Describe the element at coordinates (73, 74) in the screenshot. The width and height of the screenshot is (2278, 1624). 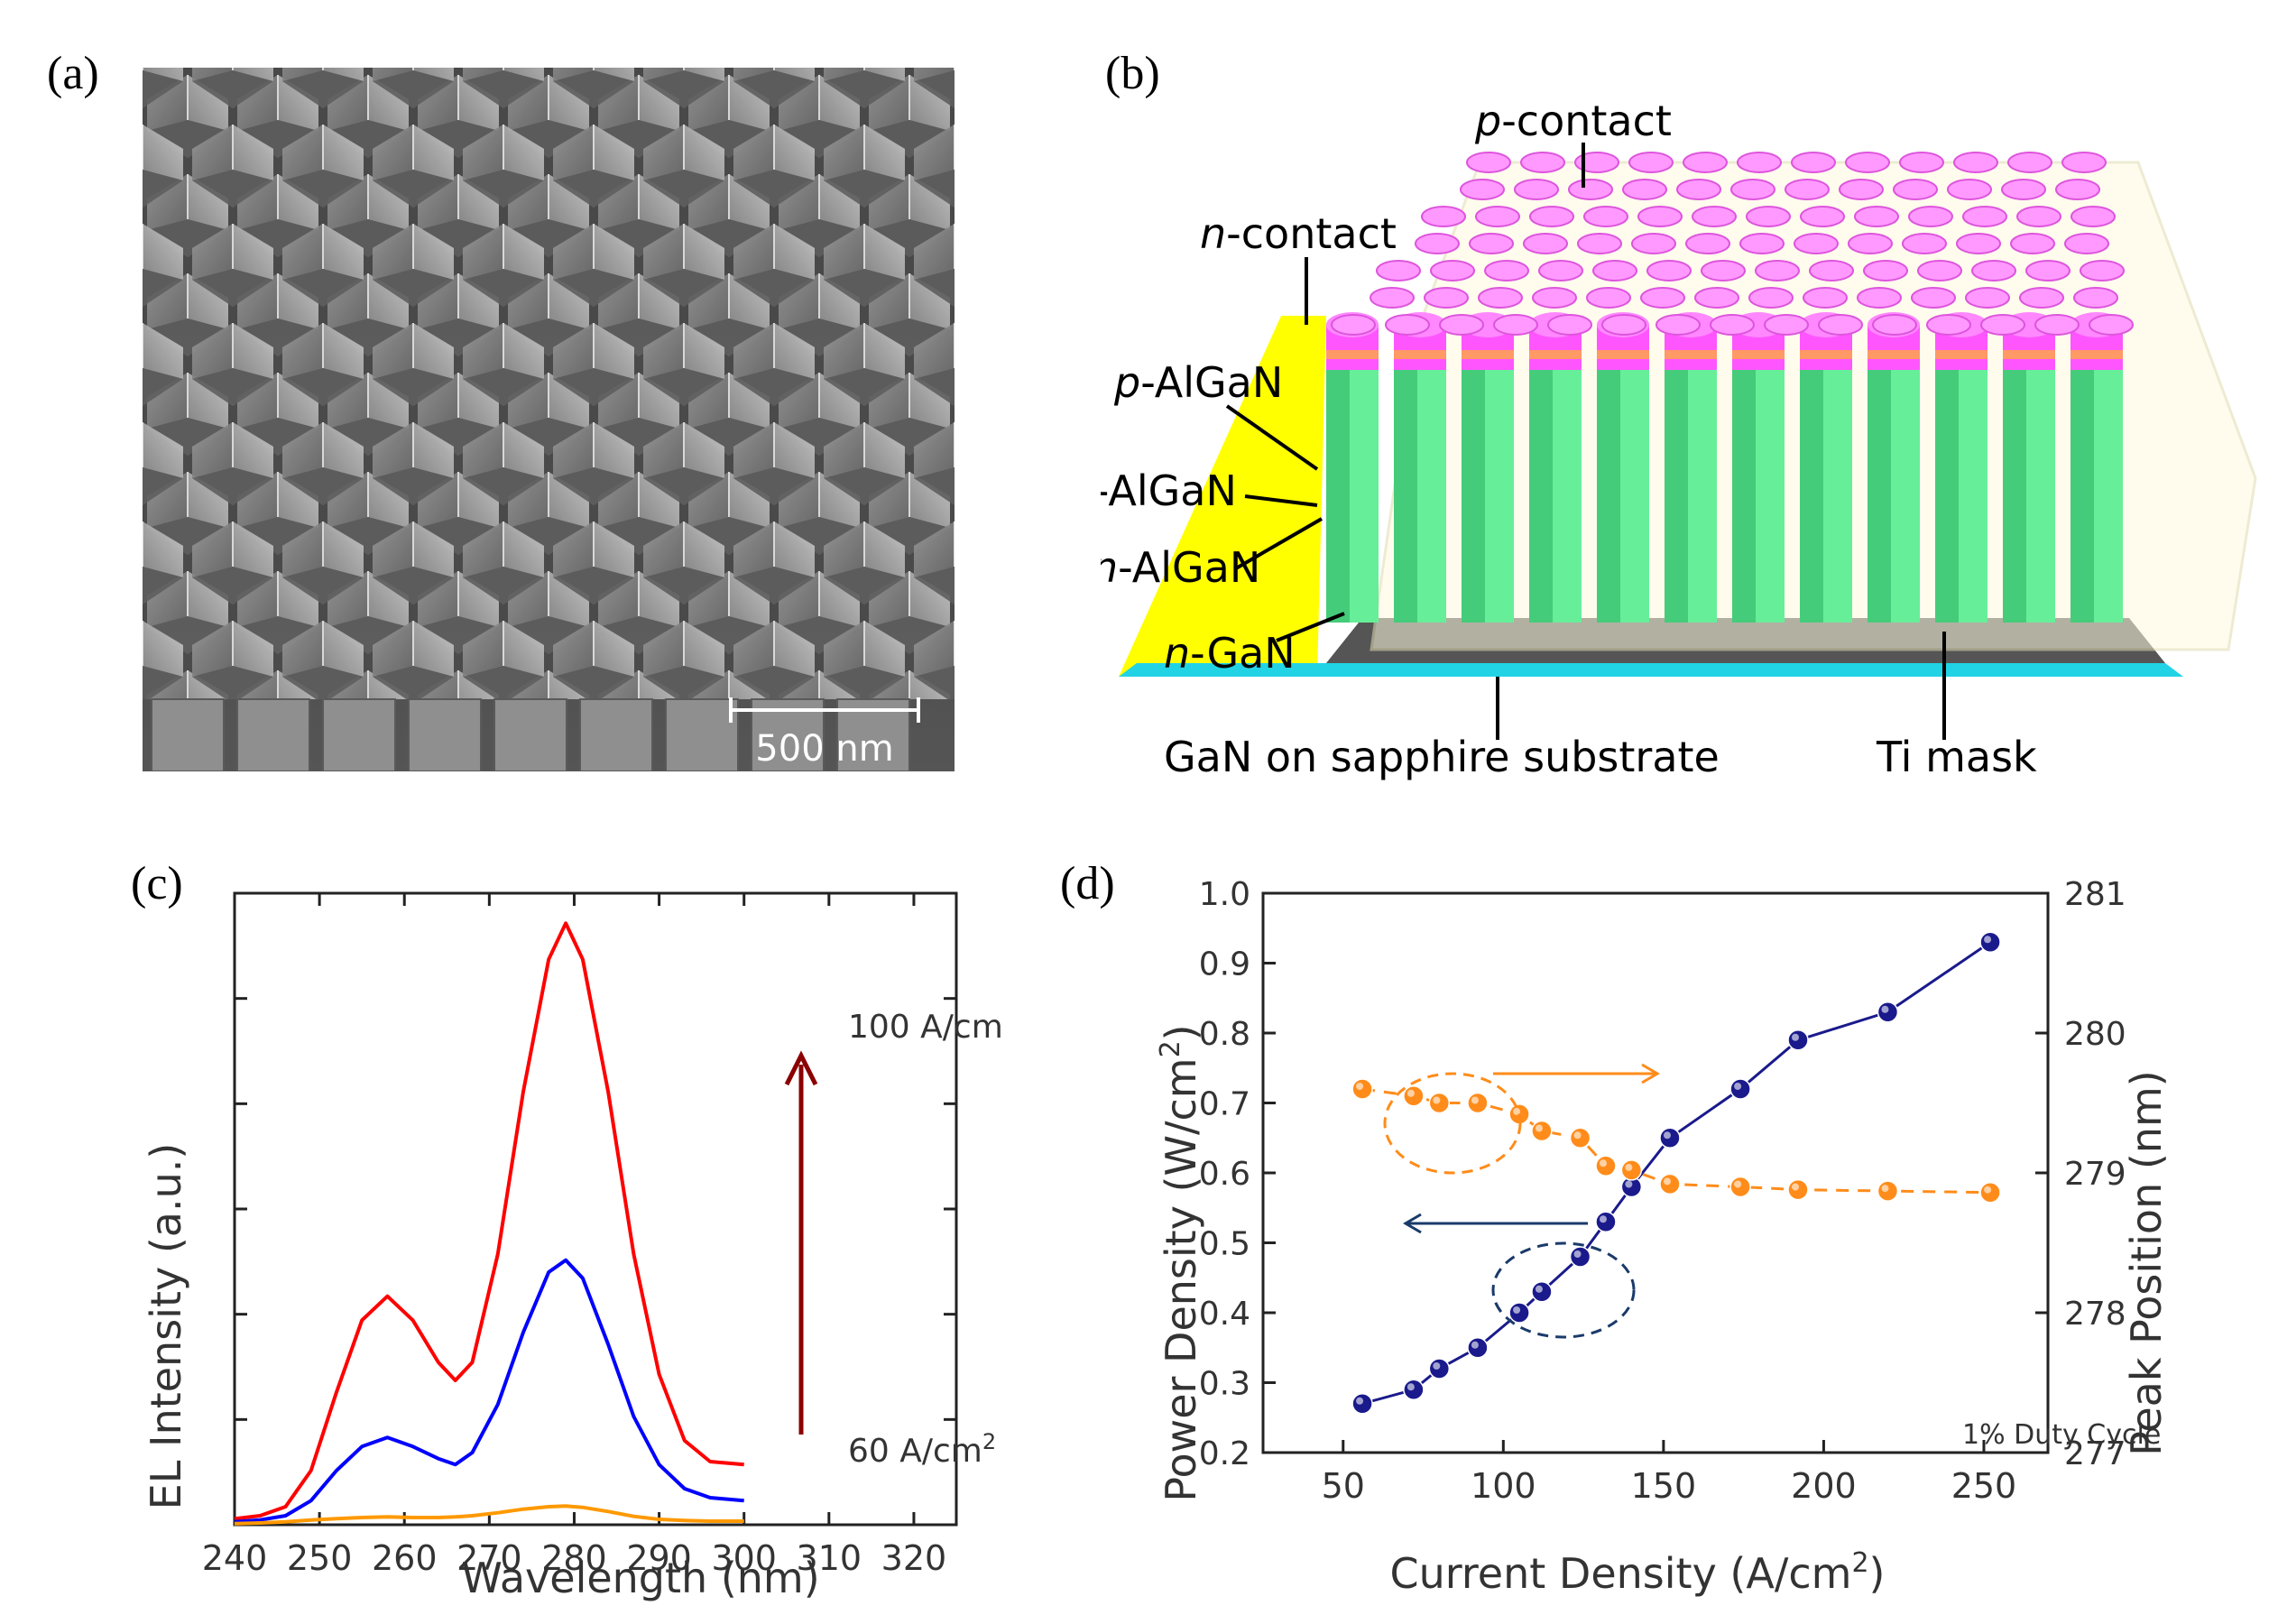
I see `panel-a-letter: (a)` at that location.